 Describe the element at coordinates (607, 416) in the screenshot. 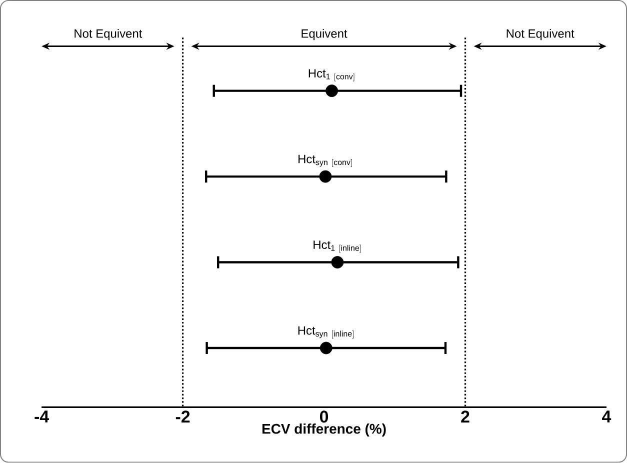

I see `x-tick-label: 4` at that location.